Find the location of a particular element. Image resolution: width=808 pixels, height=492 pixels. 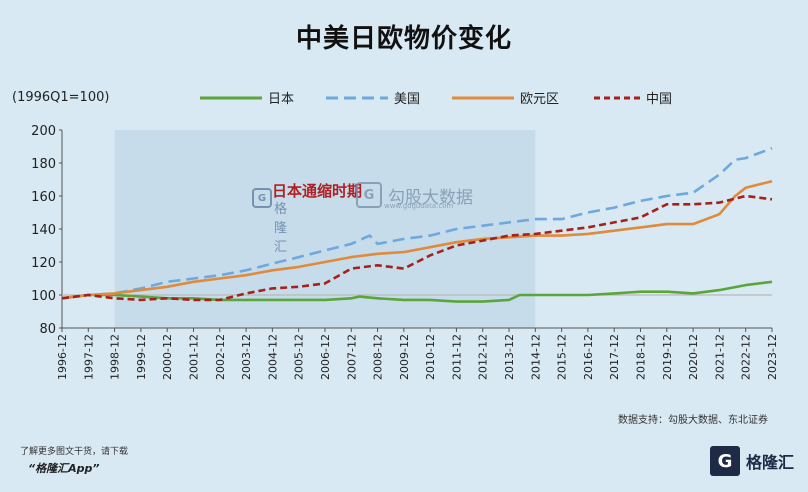

x-tick-label: 2007-12 is located at coordinates (351, 357).